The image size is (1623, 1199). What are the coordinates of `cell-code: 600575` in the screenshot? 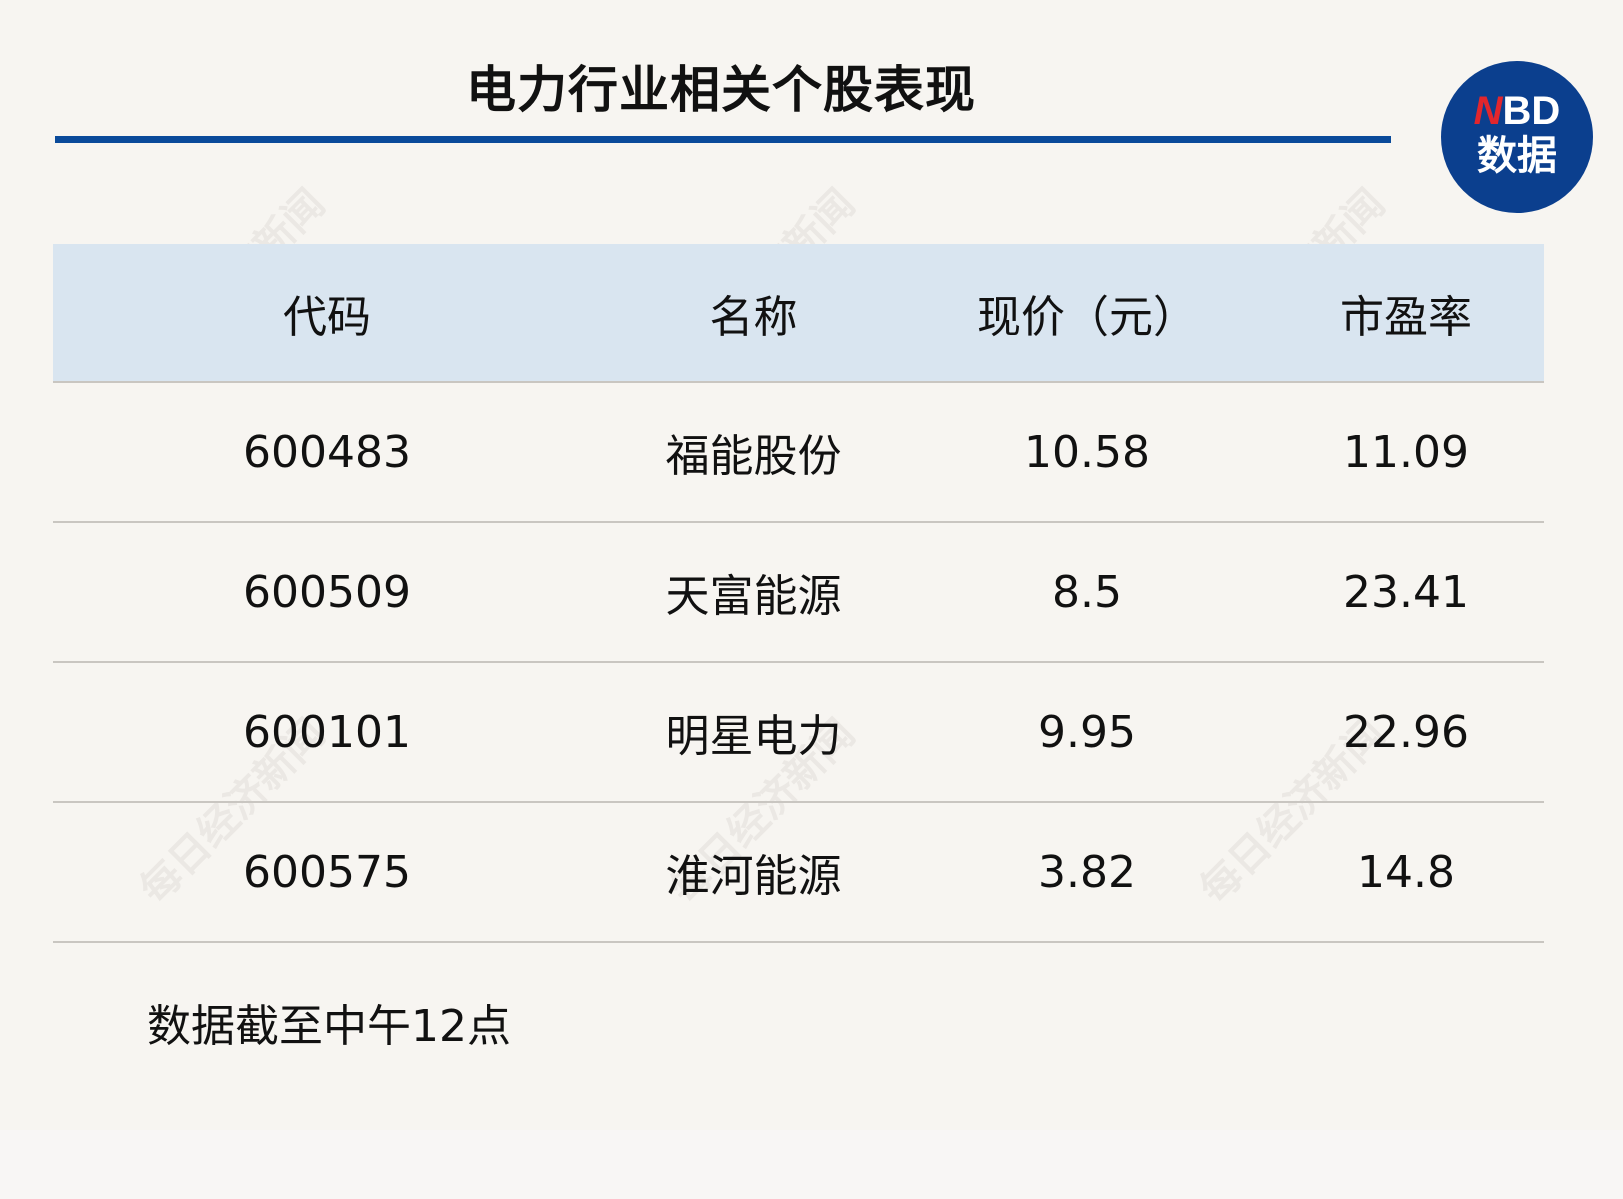 It's located at (327, 872).